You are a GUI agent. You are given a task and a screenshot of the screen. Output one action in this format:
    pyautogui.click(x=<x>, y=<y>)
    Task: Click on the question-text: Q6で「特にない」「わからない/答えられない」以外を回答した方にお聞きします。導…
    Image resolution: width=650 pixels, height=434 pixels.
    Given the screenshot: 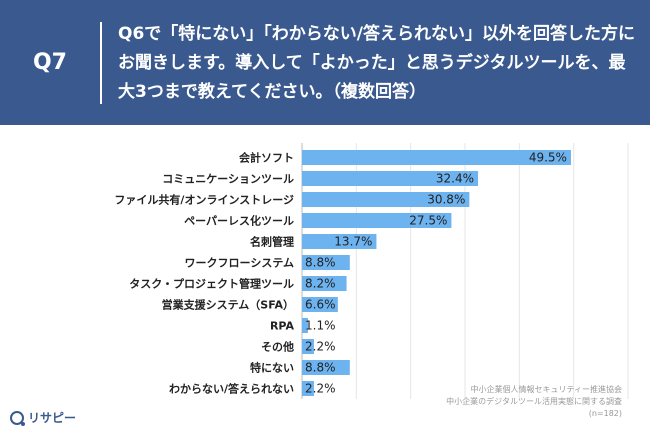 What is the action you would take?
    pyautogui.click(x=376, y=63)
    